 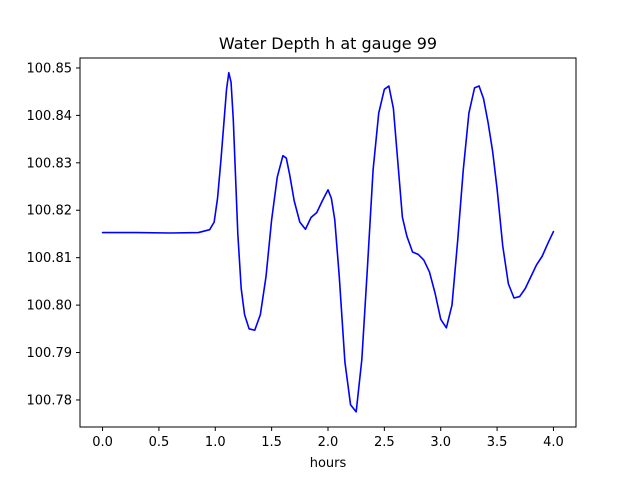 I want to click on x-axis-ticks: 0.0 0.5 1.0 1.5 2.0 2.5 3.0 3.5 4.0, so click(x=328, y=438).